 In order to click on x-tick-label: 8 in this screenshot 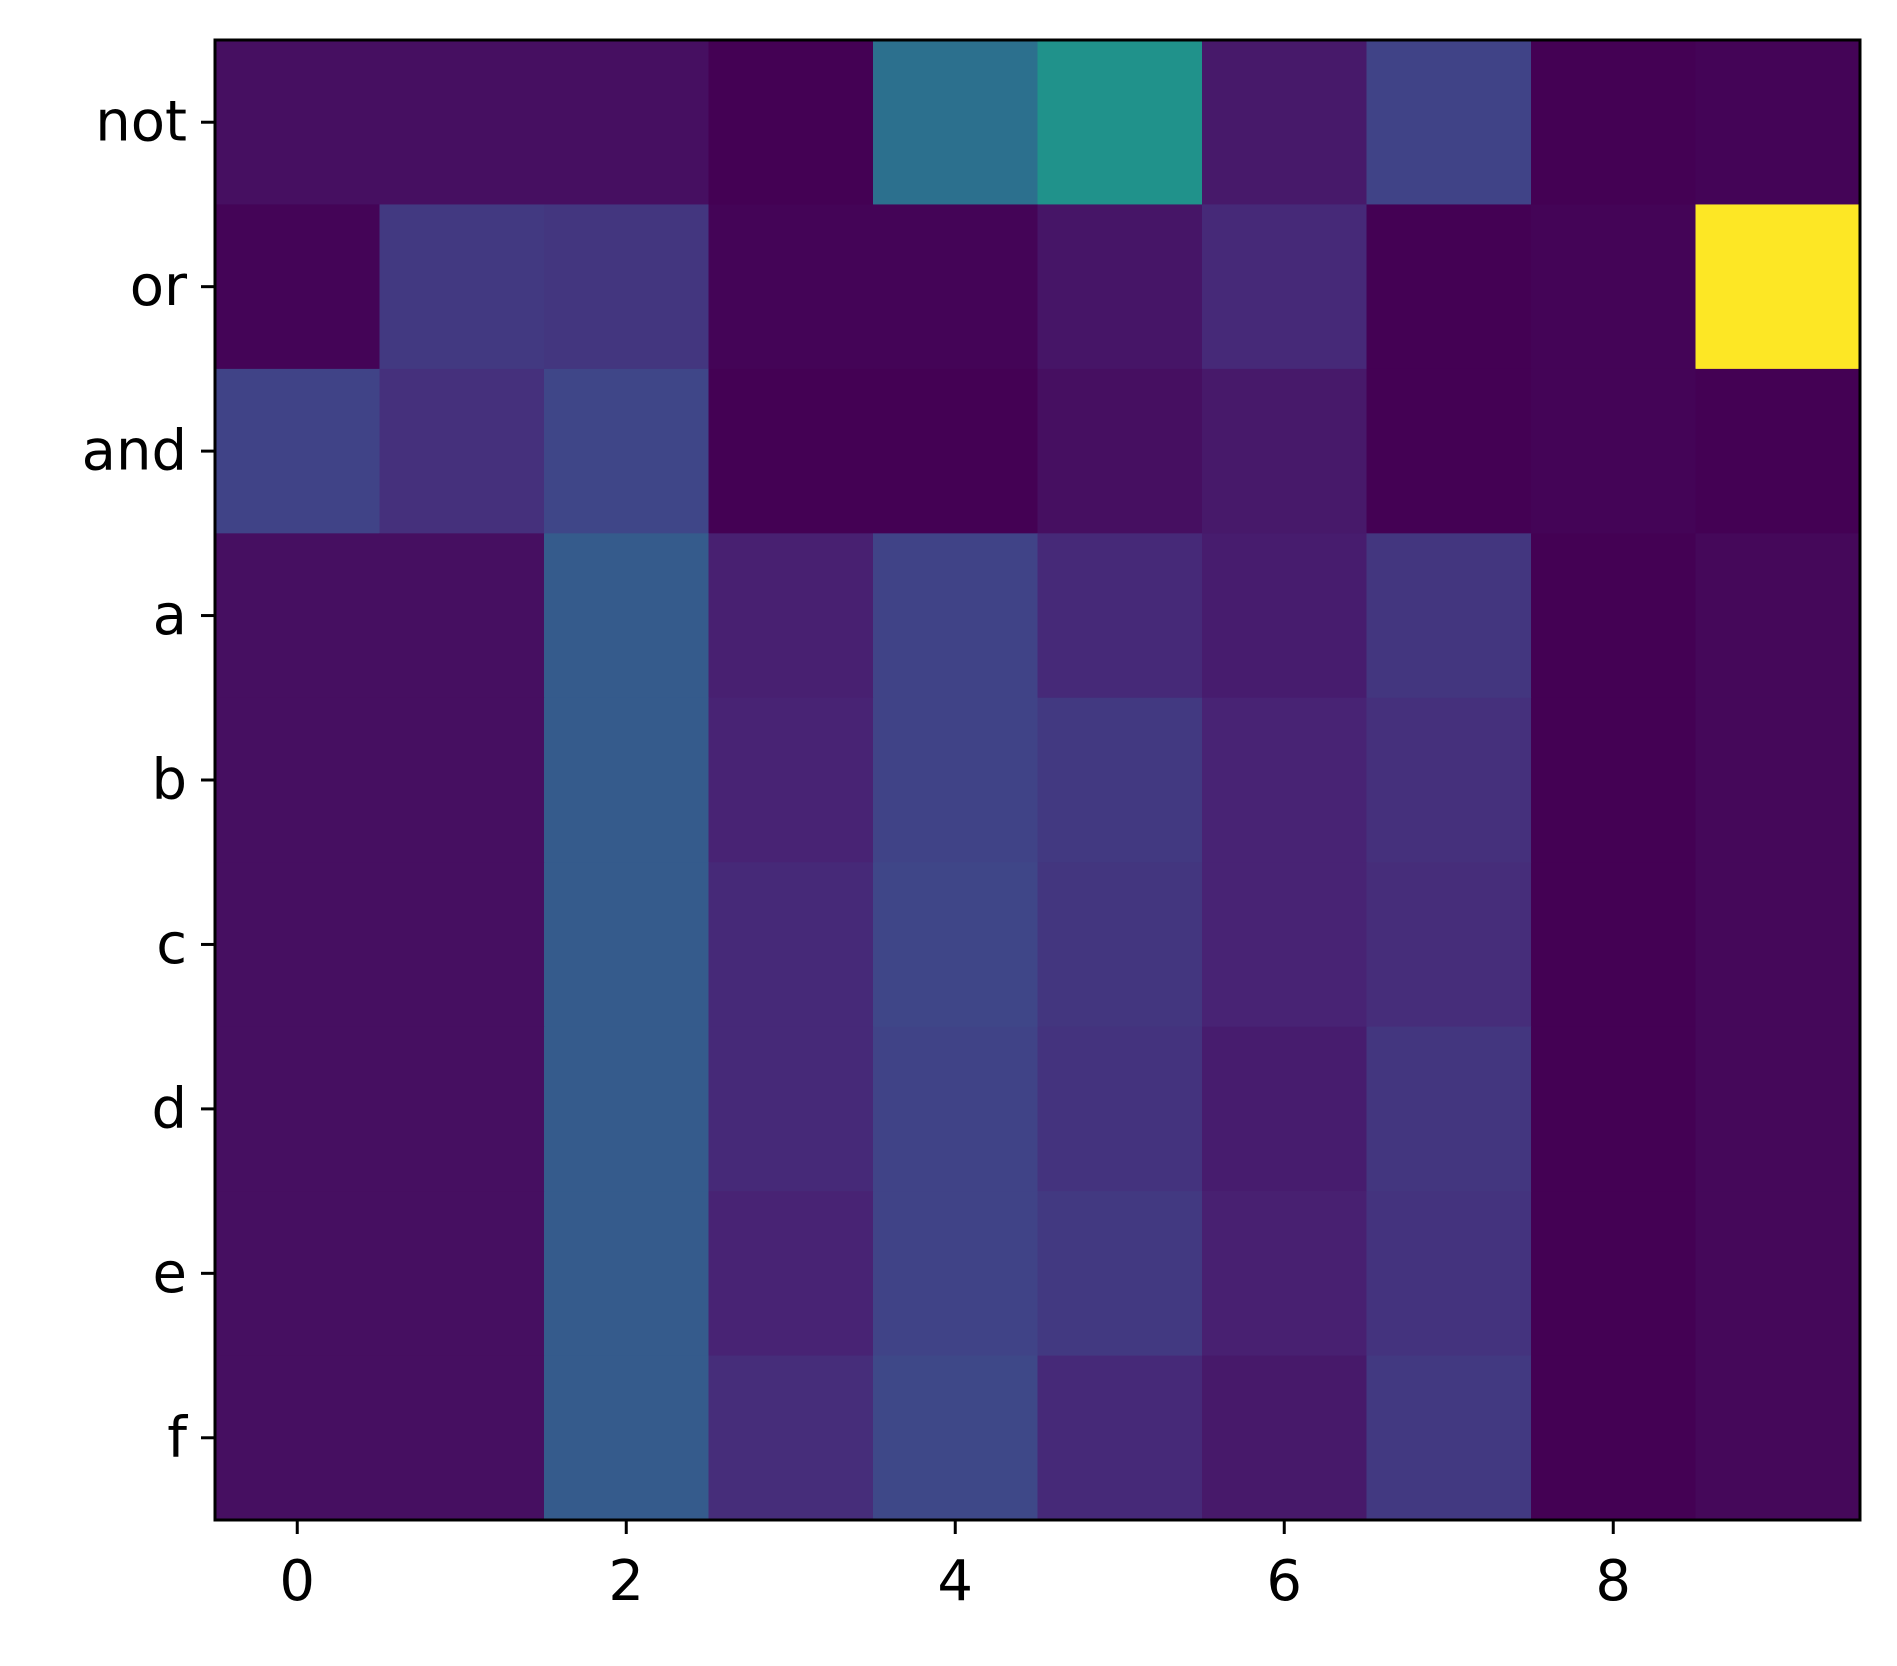, I will do `click(1613, 1581)`.